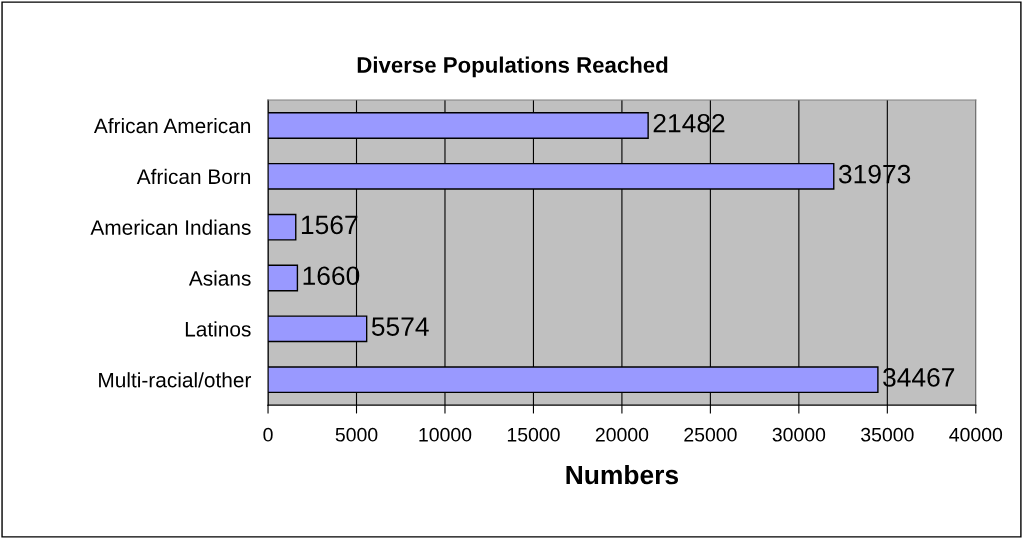  What do you see at coordinates (710, 434) in the screenshot?
I see `x-tick-label: 25000` at bounding box center [710, 434].